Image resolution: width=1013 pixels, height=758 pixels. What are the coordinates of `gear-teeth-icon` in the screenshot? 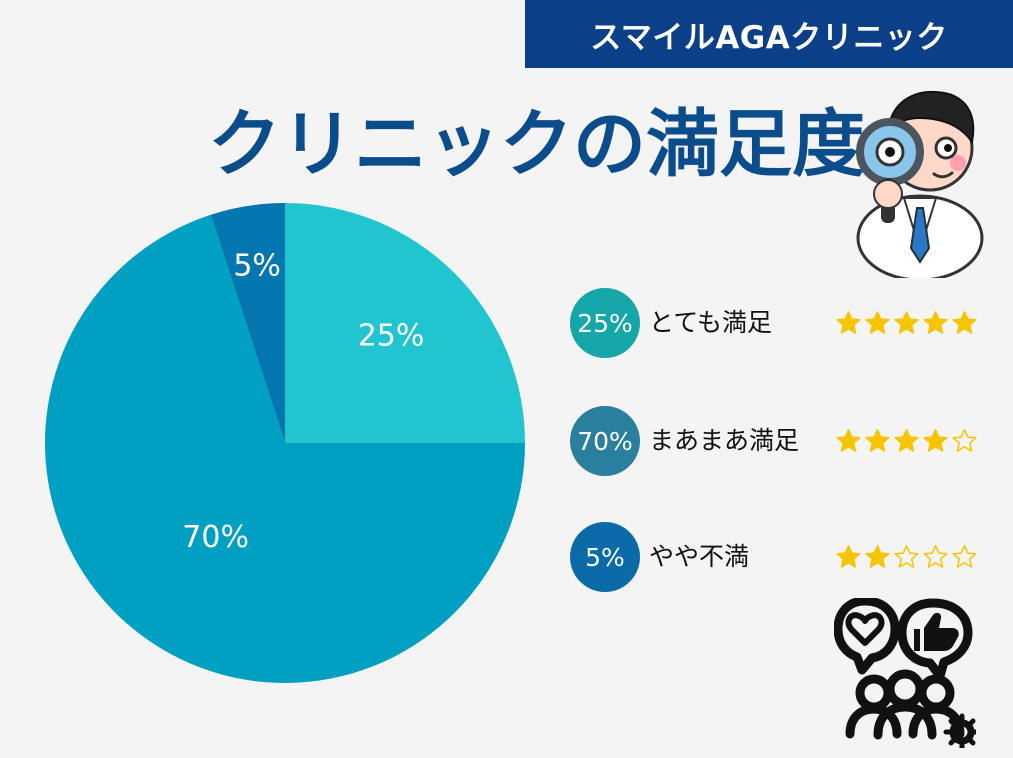 It's located at (959, 730).